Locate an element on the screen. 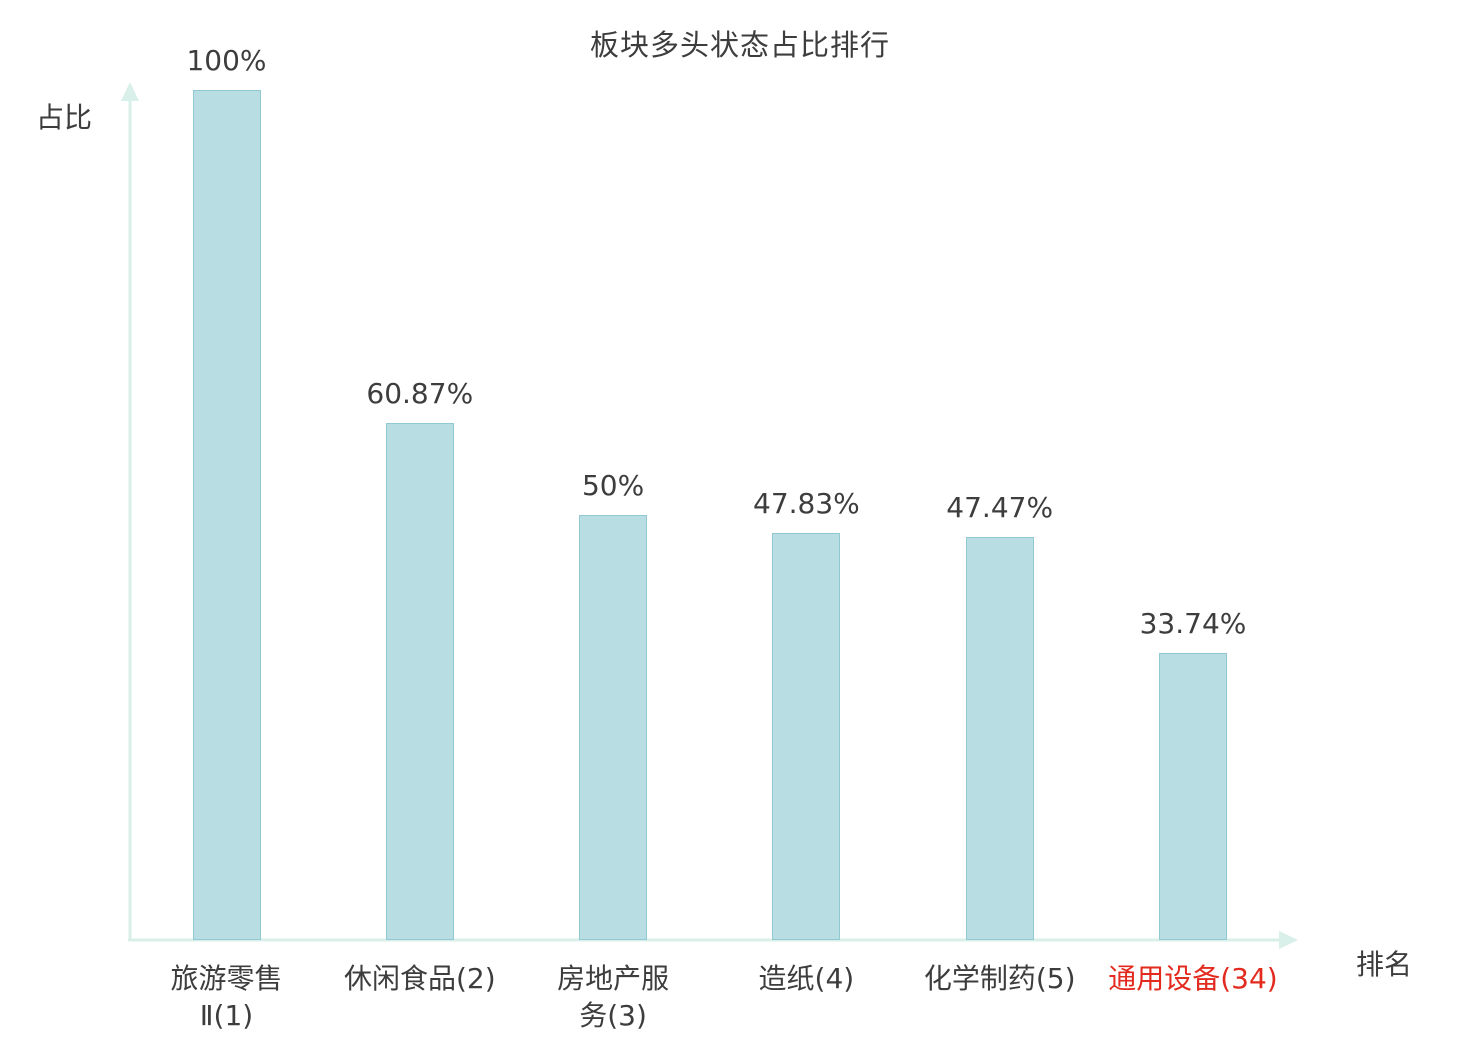 This screenshot has height=1040, width=1480. bar-value-label: 50% is located at coordinates (613, 485).